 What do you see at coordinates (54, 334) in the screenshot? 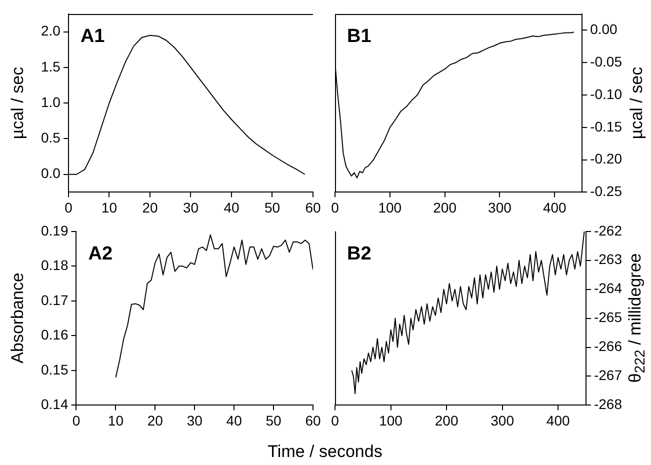
I see `y-tick-label: 0.16` at bounding box center [54, 334].